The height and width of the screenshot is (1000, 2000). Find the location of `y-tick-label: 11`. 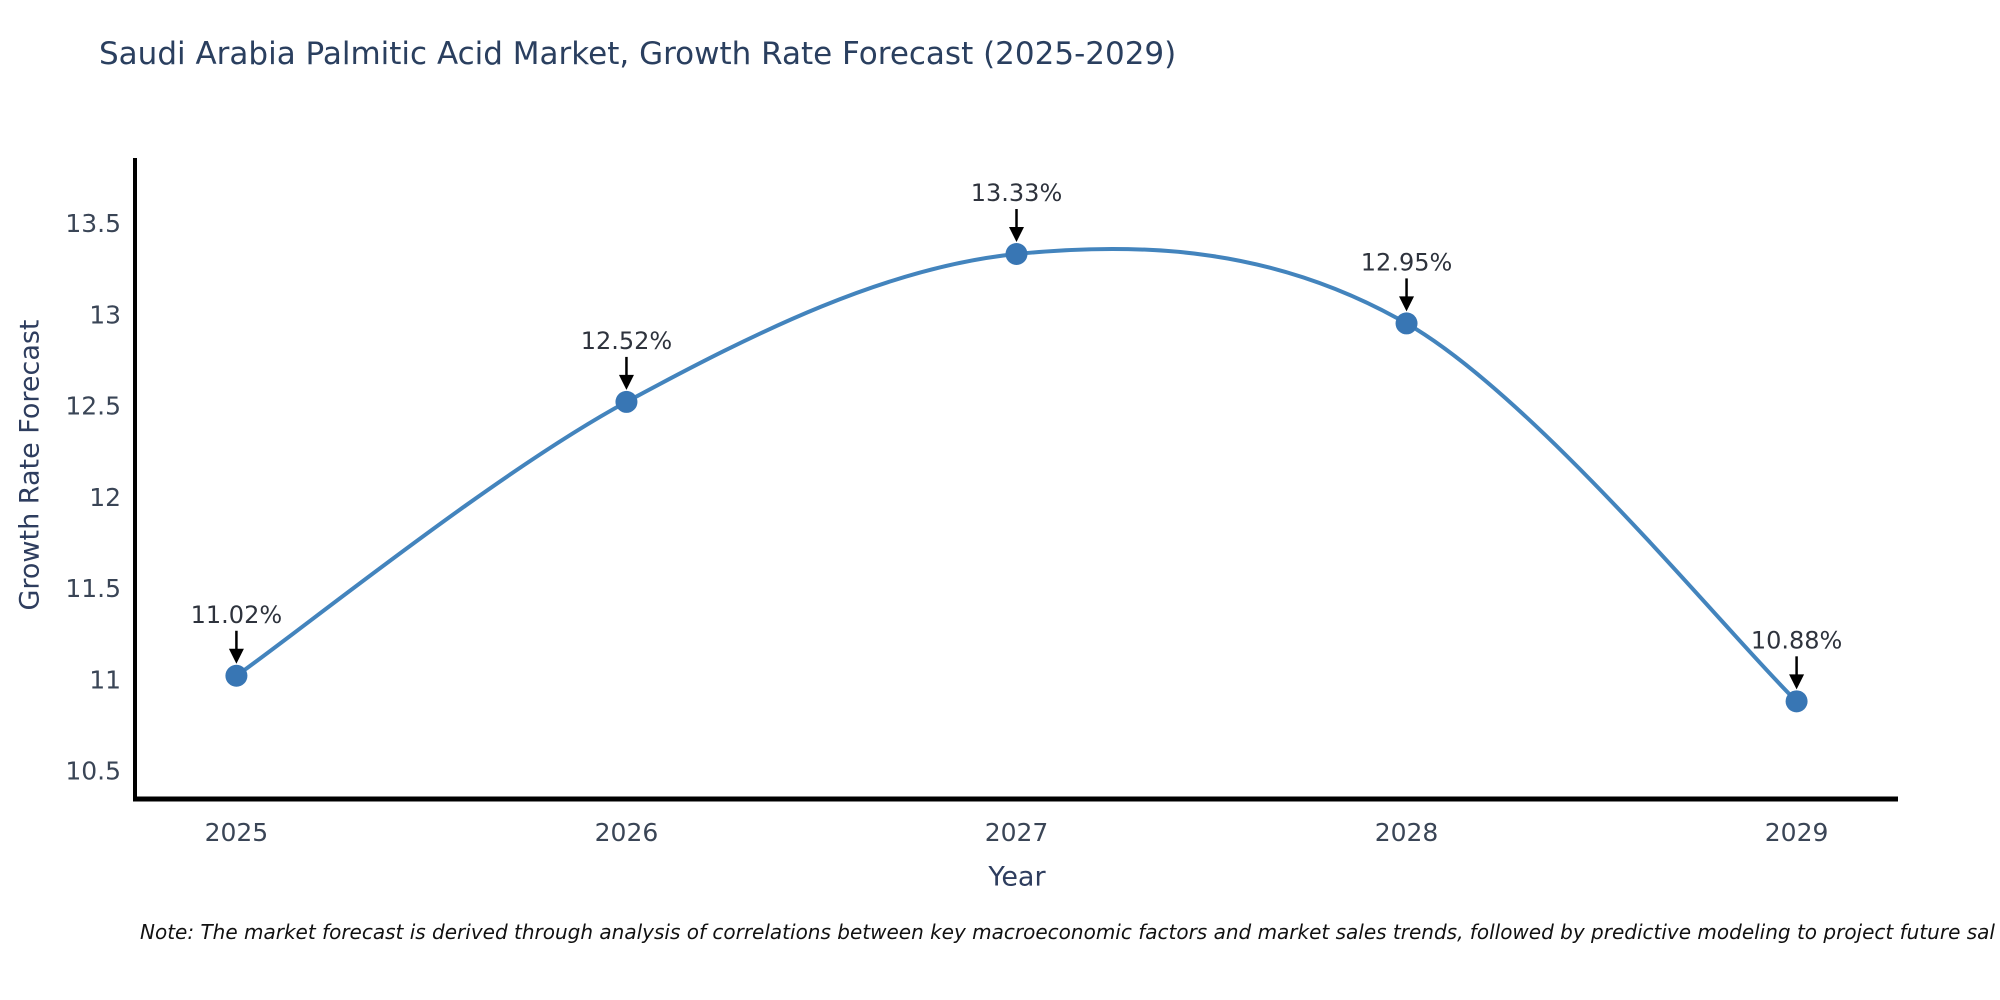

y-tick-label: 11 is located at coordinates (105, 679).